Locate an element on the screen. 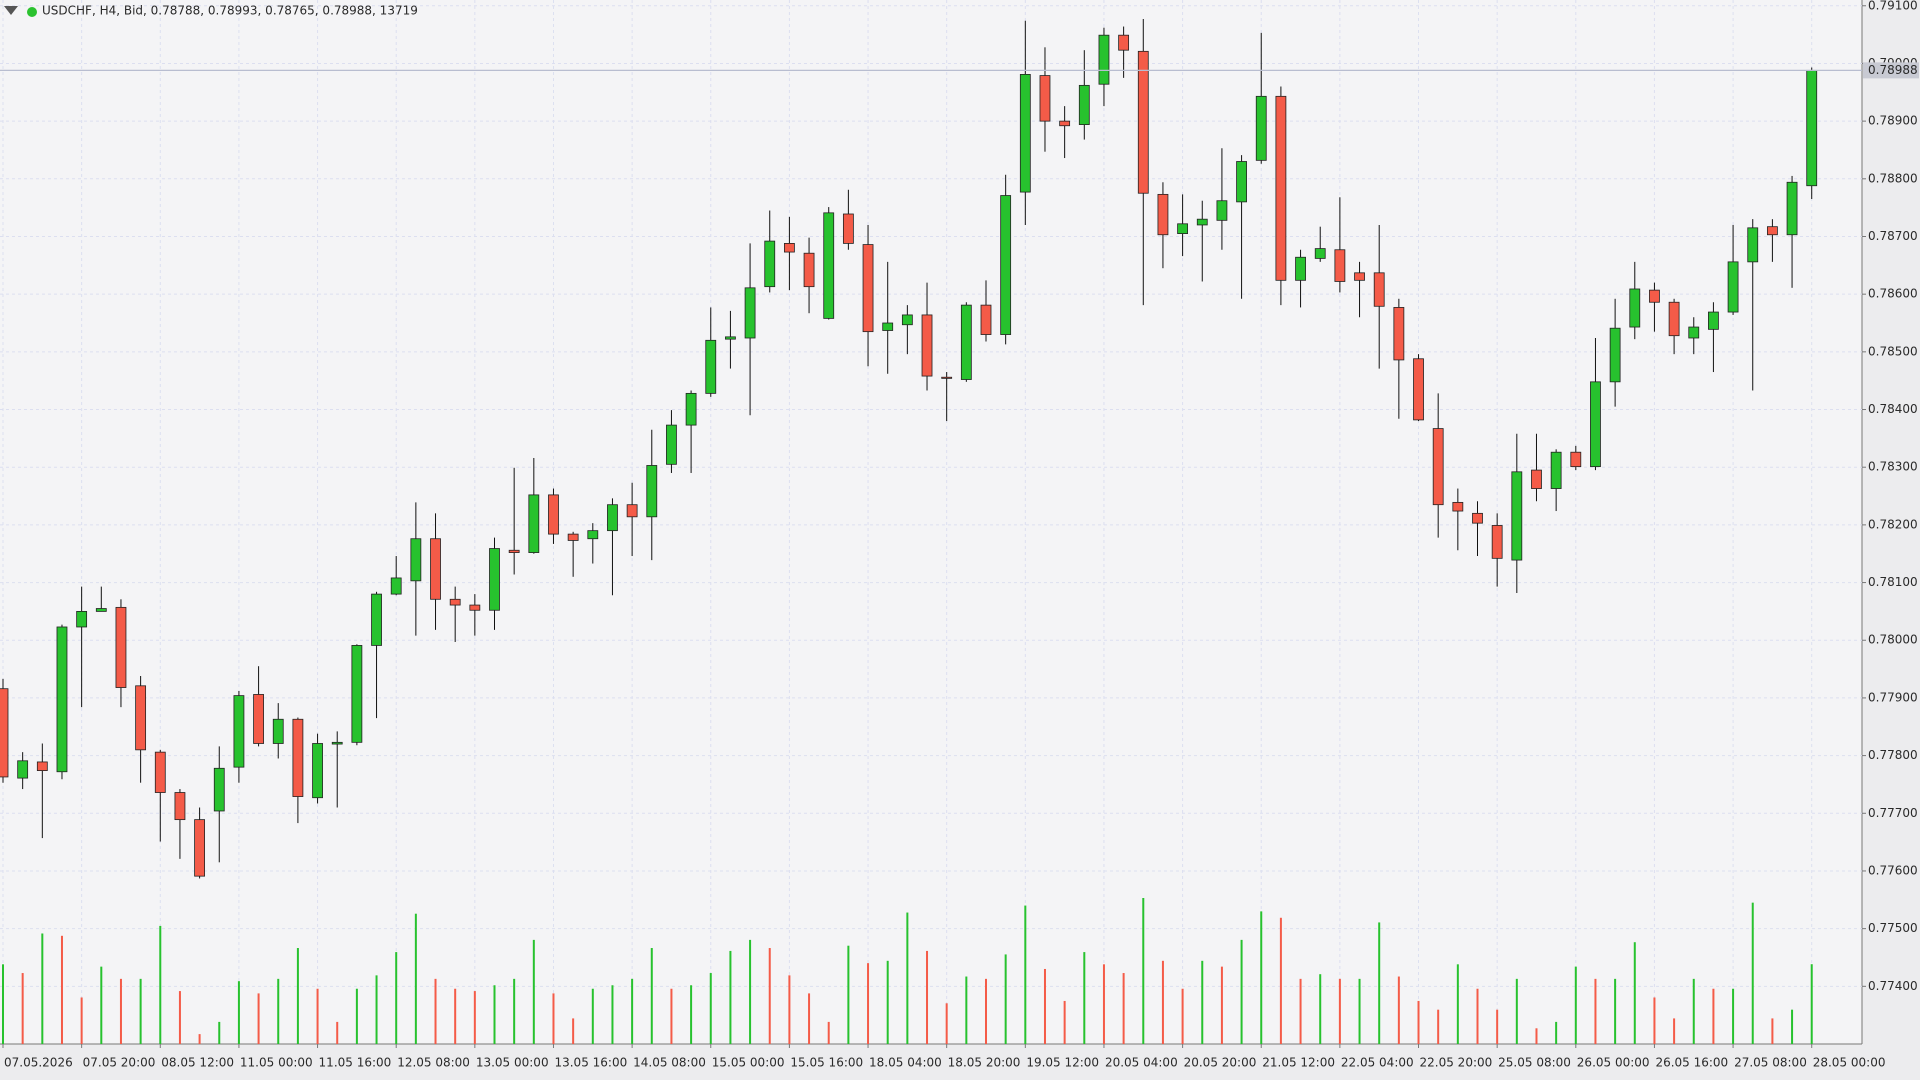  y-tick-label: 0.77700 is located at coordinates (1893, 813).